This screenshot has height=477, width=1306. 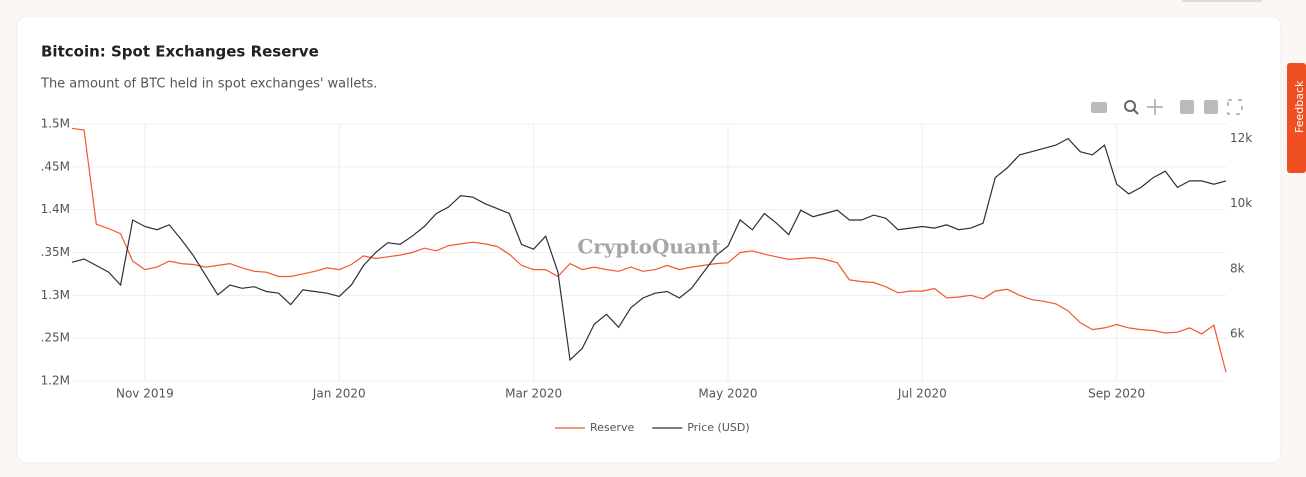 I want to click on legend-label: Price (USD), so click(x=718, y=427).